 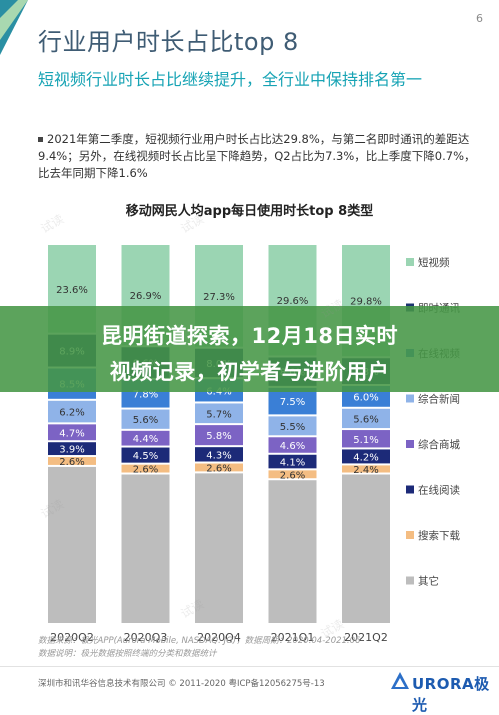 I want to click on data-label: 7.5%, so click(x=292, y=402).